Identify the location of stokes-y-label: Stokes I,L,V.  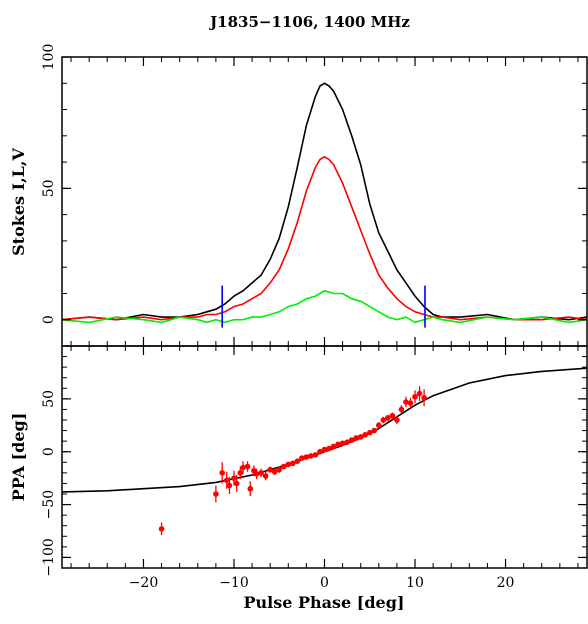
(18, 202).